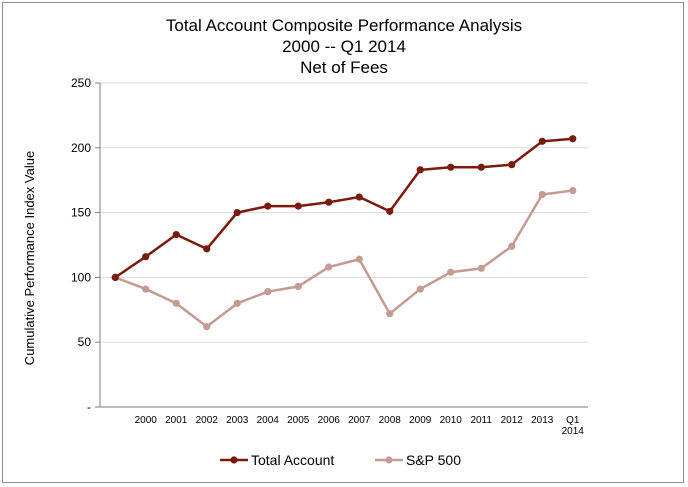 This screenshot has height=487, width=688. I want to click on x-tick-label: 2014, so click(573, 431).